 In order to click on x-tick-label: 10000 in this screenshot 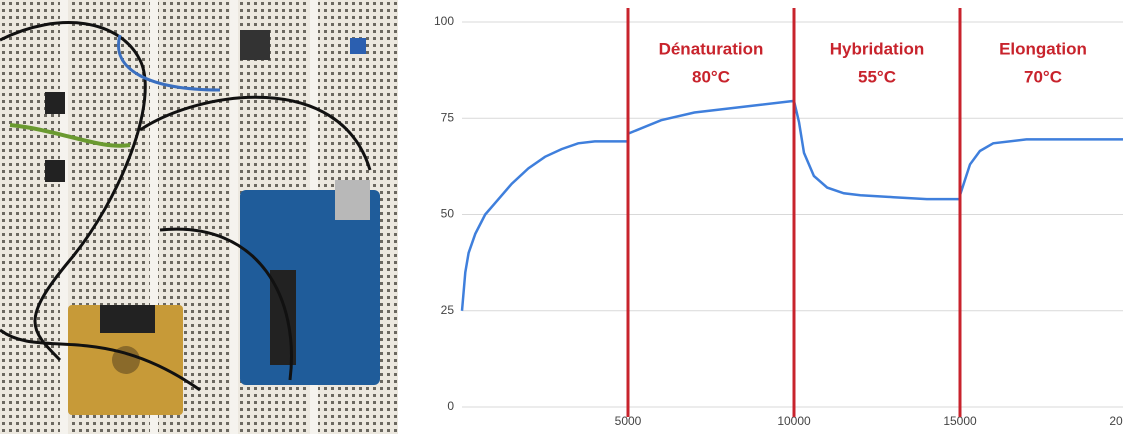, I will do `click(794, 421)`.